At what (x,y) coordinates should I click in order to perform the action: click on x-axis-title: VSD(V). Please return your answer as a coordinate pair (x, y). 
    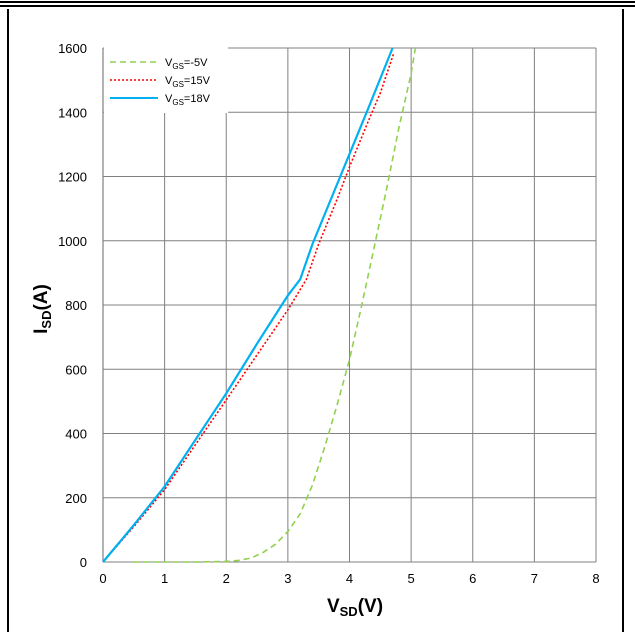
    Looking at the image, I should click on (355, 607).